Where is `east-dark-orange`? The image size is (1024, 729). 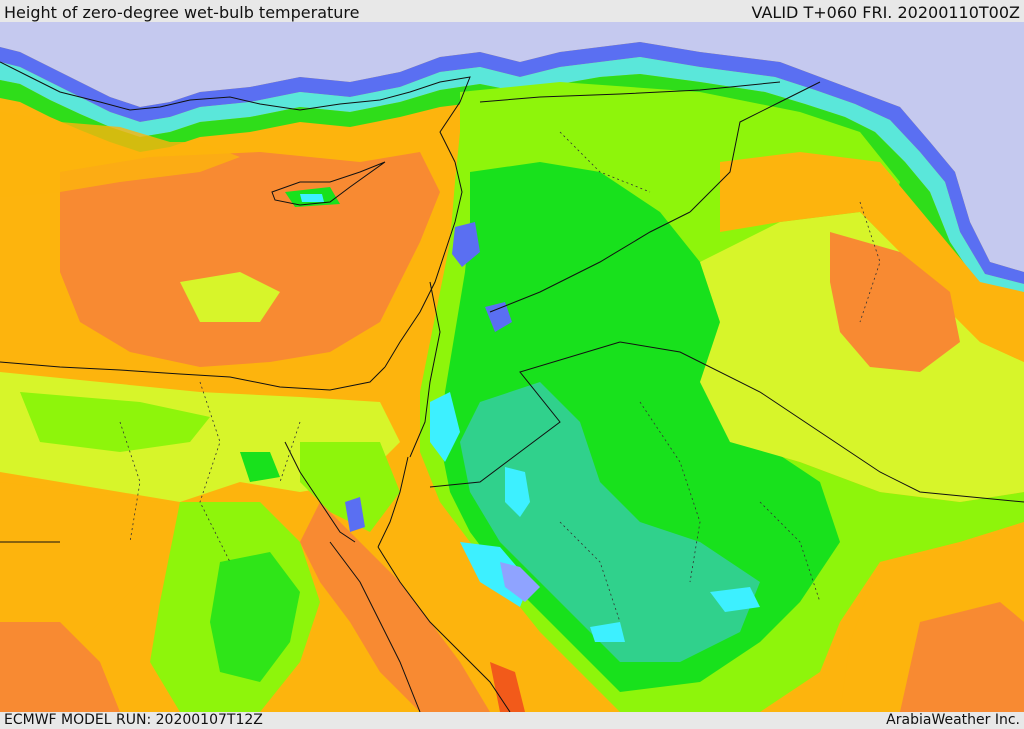
east-dark-orange is located at coordinates (895, 302).